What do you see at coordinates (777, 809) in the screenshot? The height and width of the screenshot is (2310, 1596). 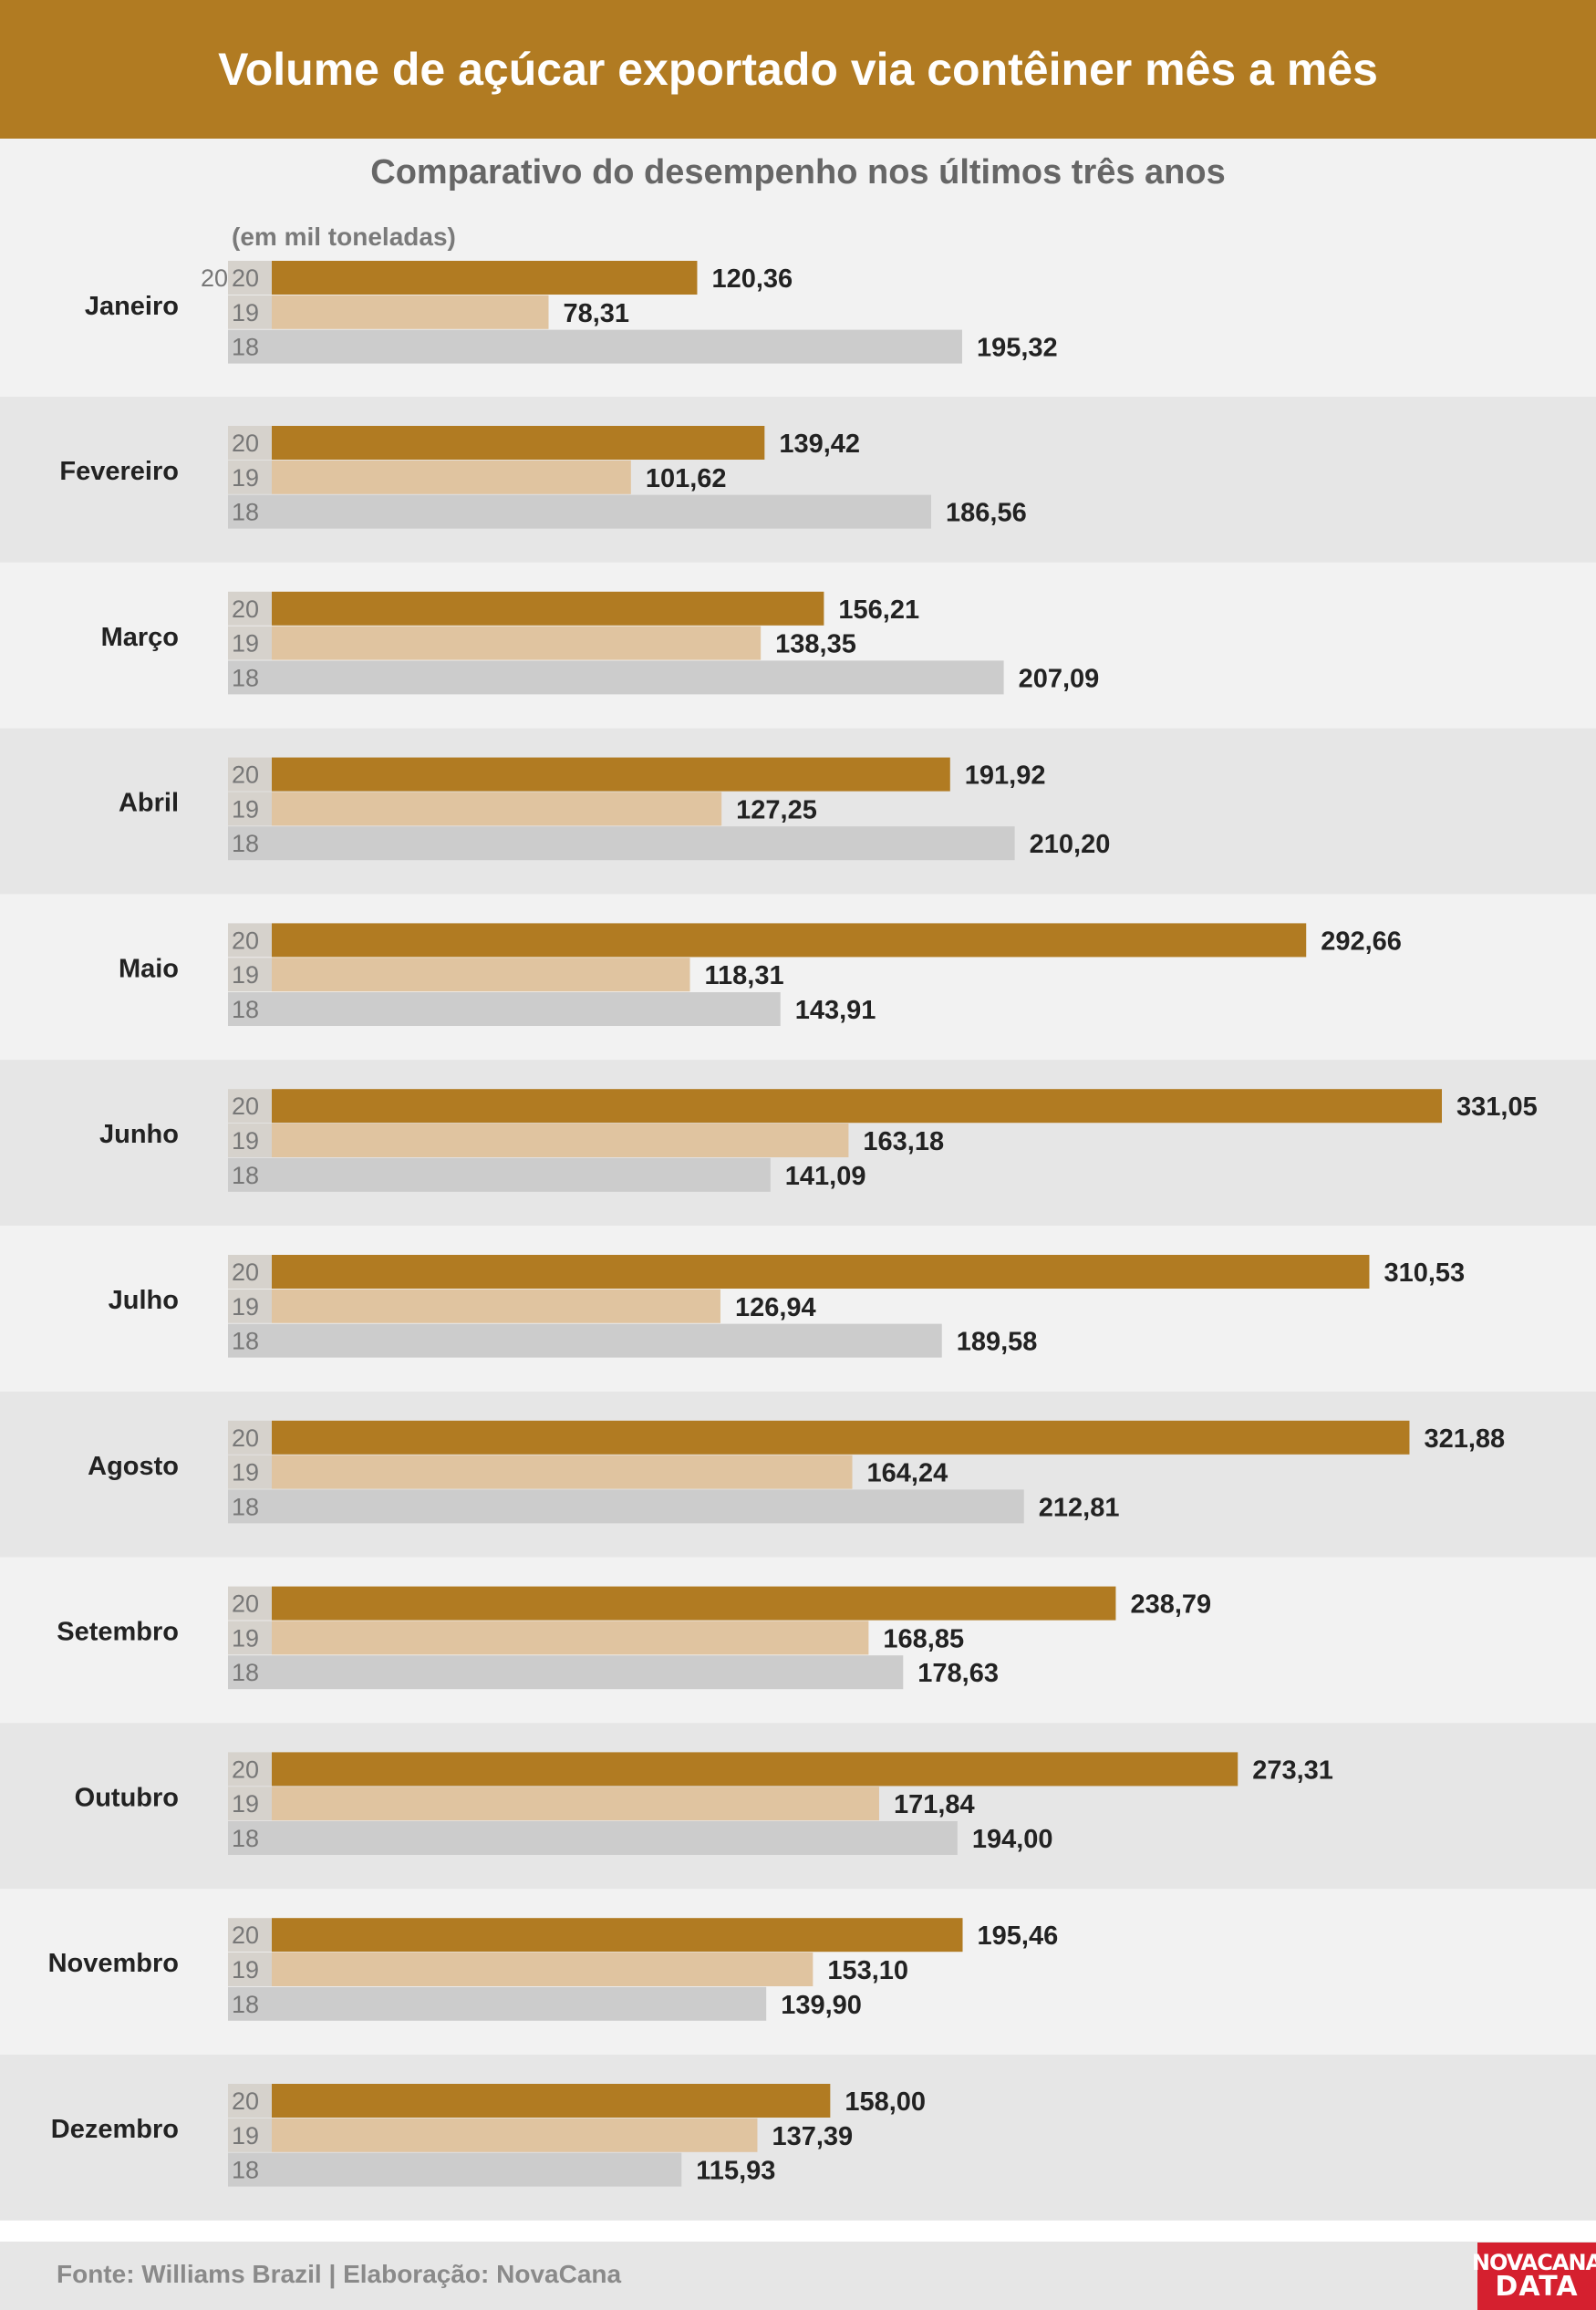 I see `value-label: 127,25` at bounding box center [777, 809].